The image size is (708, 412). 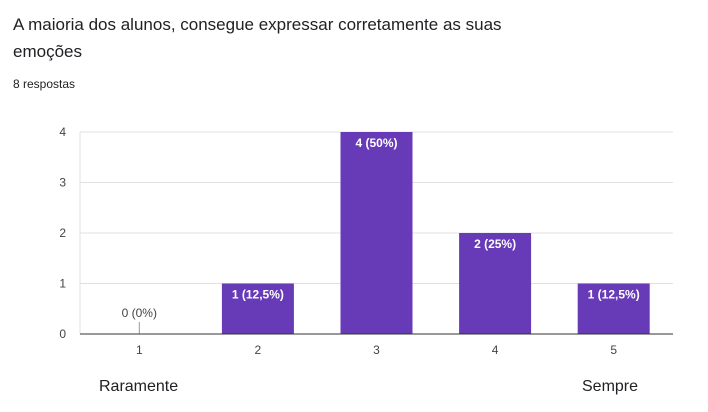 What do you see at coordinates (139, 350) in the screenshot?
I see `x-tick-label: 1` at bounding box center [139, 350].